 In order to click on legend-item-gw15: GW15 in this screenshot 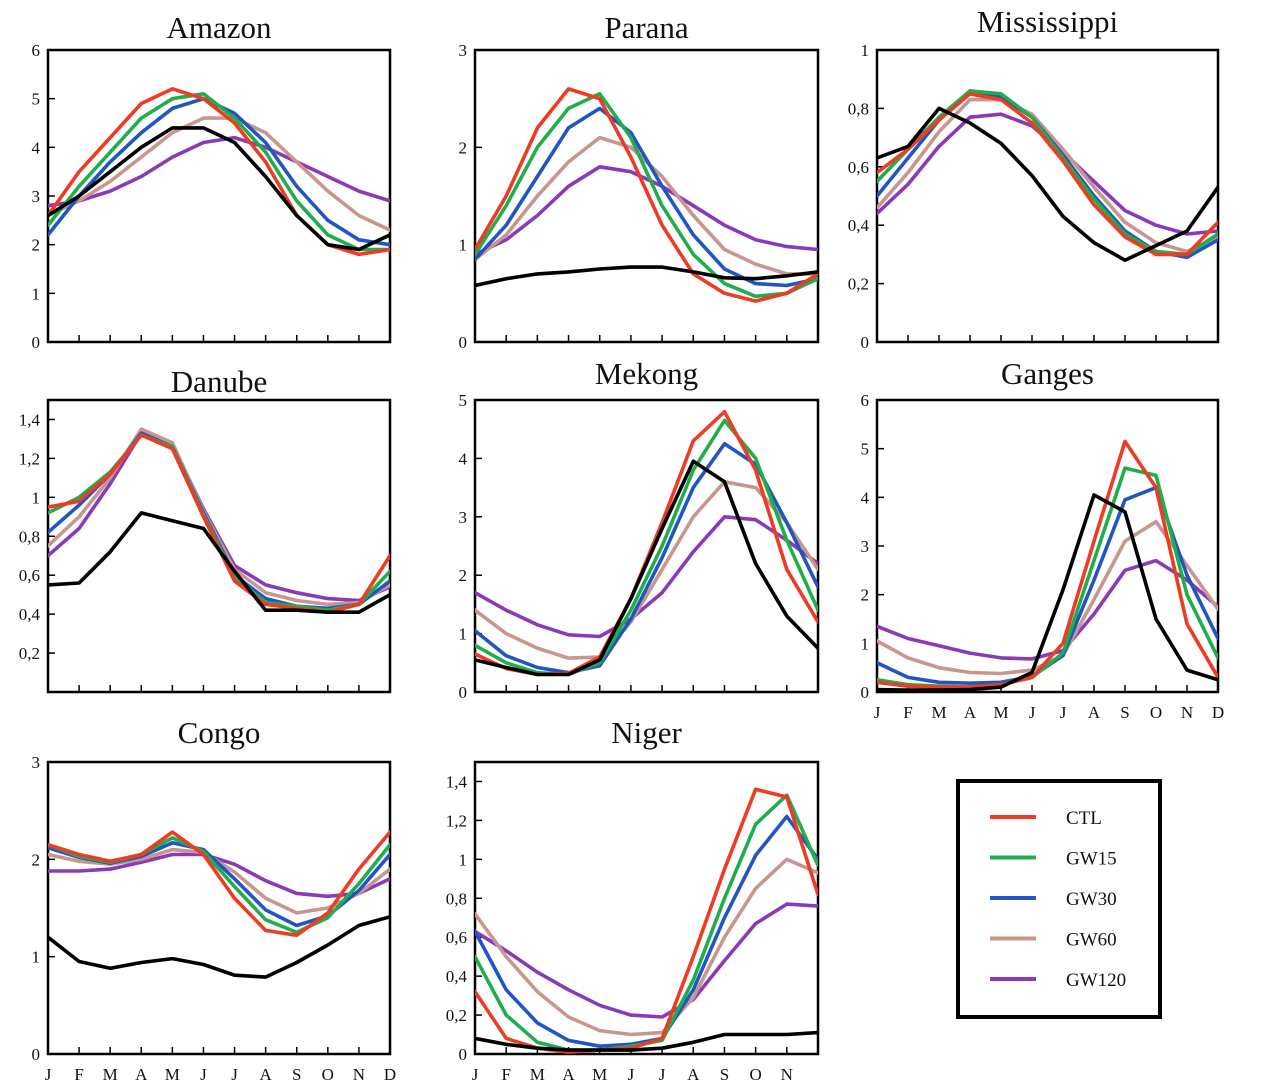, I will do `click(1053, 859)`.